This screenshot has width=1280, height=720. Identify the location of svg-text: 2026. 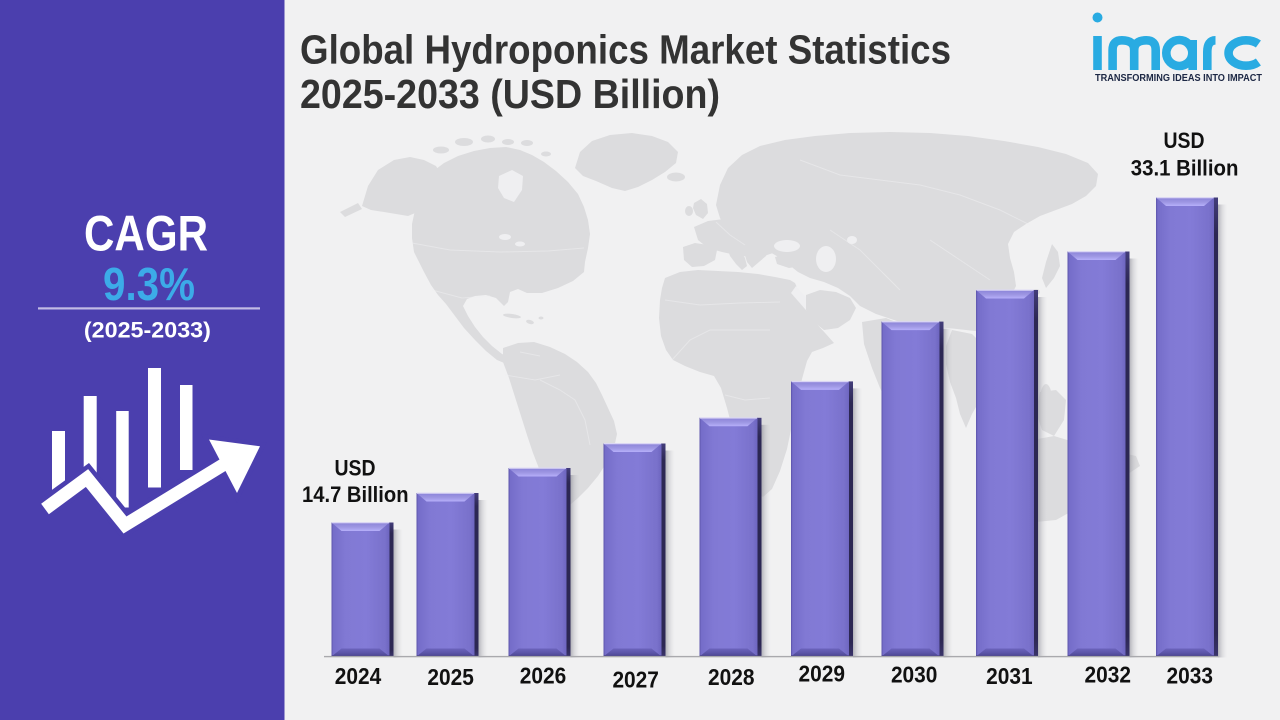
(543, 675).